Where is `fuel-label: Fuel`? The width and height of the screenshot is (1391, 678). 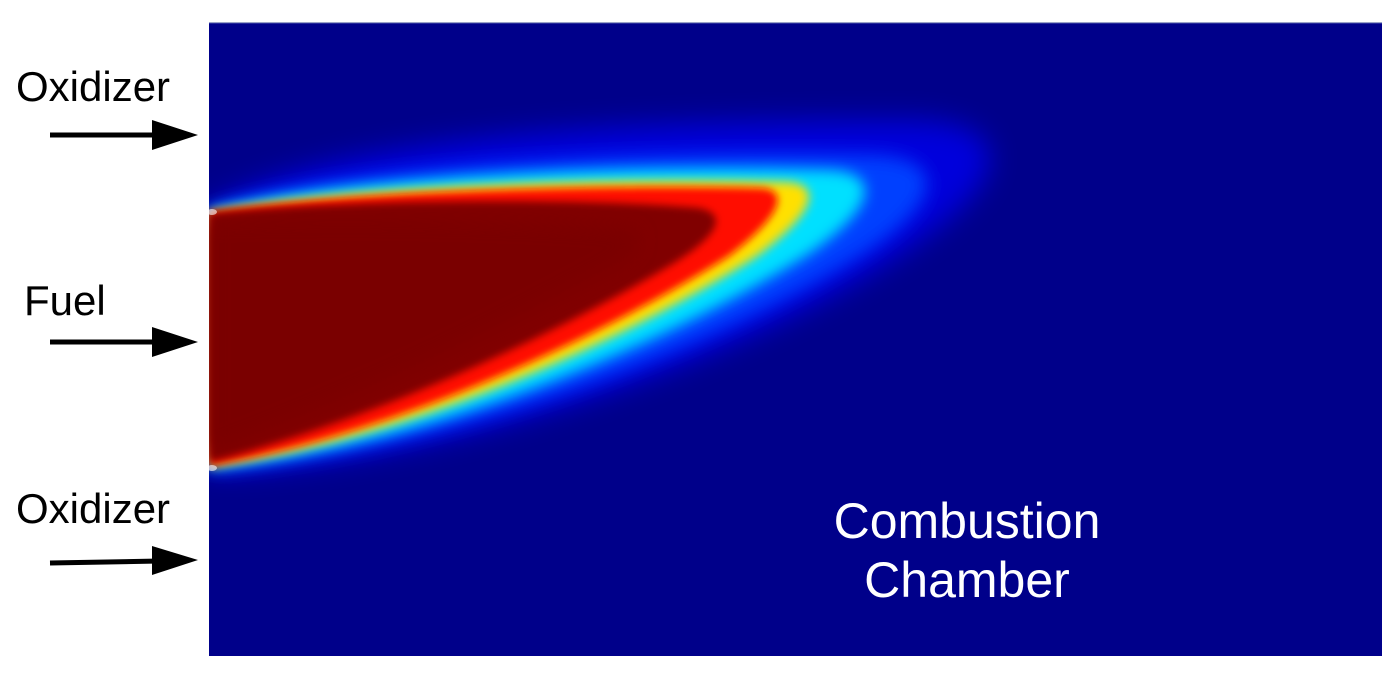 fuel-label: Fuel is located at coordinates (65, 300).